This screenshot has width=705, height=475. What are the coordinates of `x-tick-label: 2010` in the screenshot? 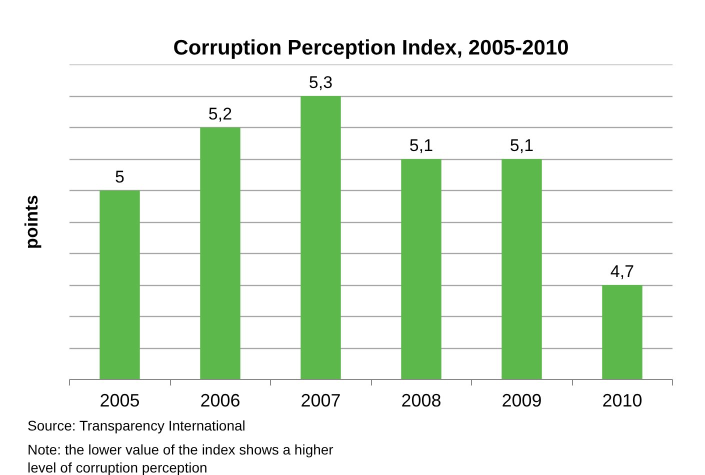 It's located at (622, 400).